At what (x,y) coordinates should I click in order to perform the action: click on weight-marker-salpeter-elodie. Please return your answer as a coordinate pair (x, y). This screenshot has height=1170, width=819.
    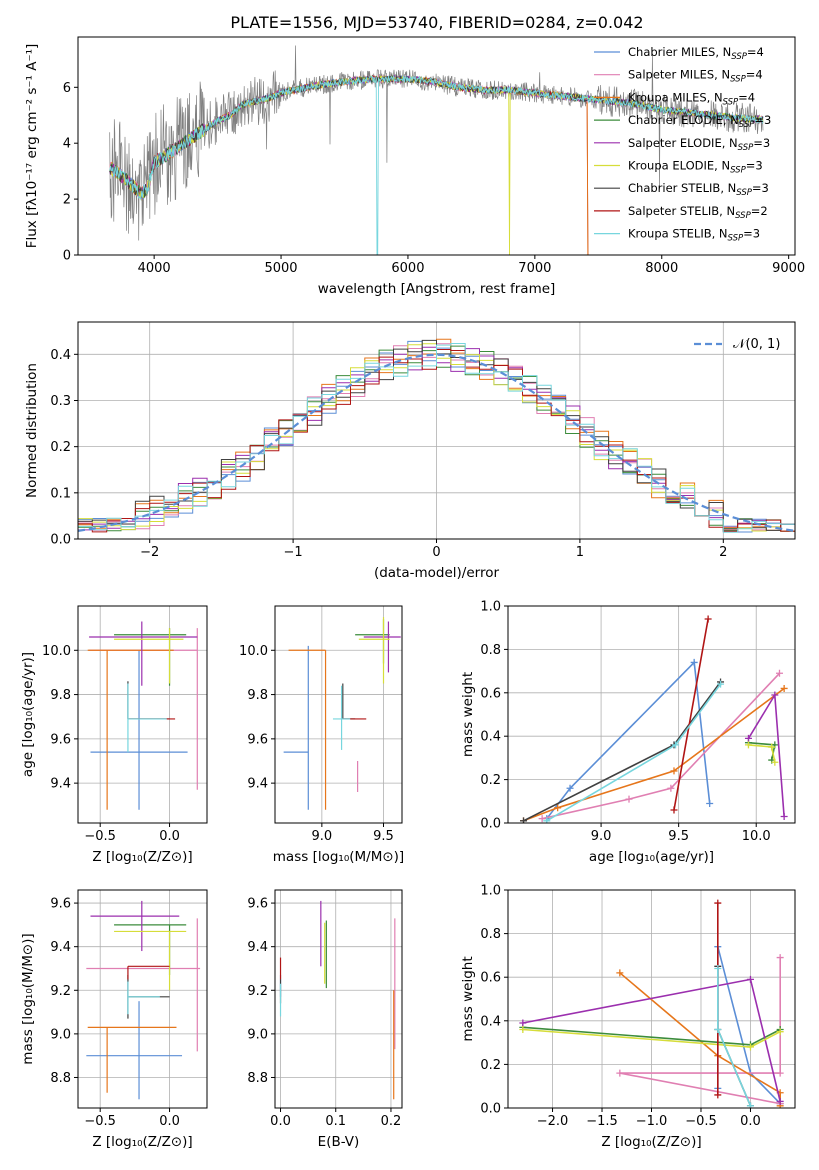
    Looking at the image, I should click on (775, 695).